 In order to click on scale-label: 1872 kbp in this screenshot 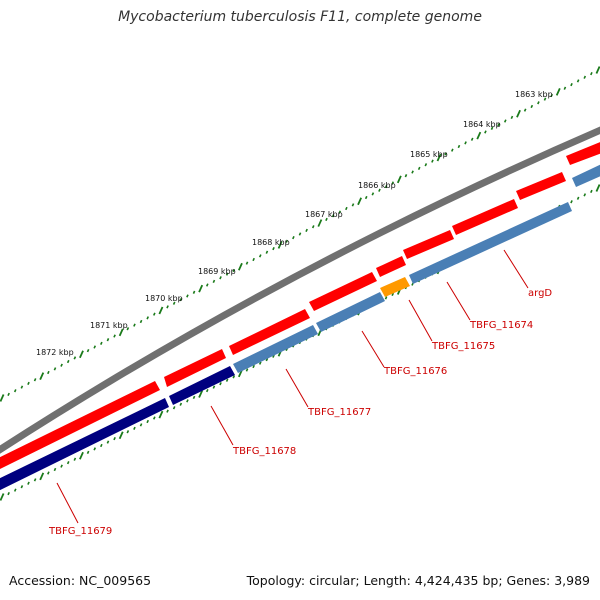, I will do `click(55, 352)`.